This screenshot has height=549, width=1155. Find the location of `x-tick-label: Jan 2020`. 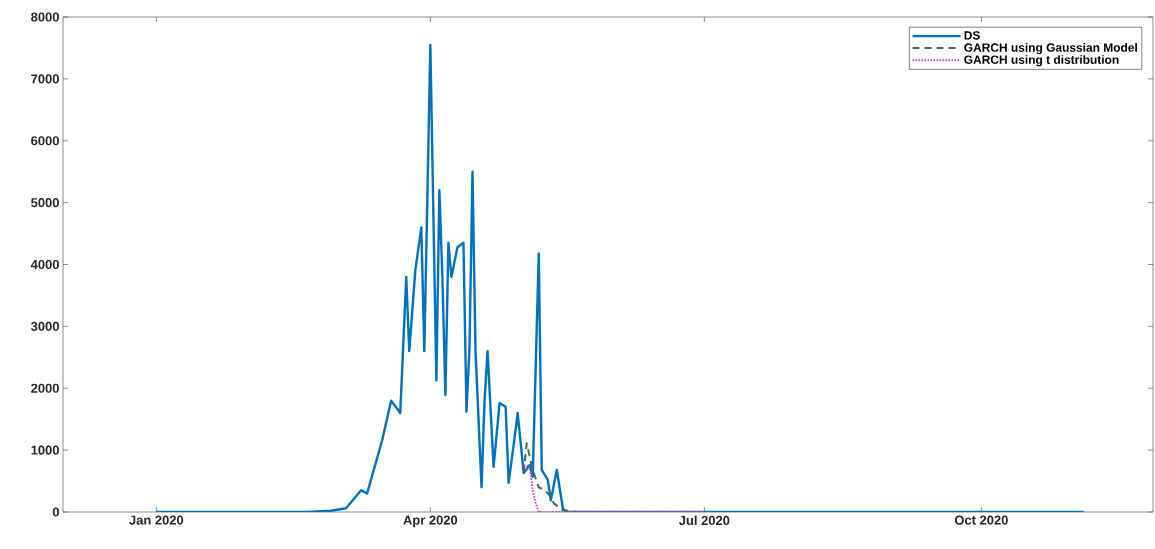

x-tick-label: Jan 2020 is located at coordinates (156, 520).